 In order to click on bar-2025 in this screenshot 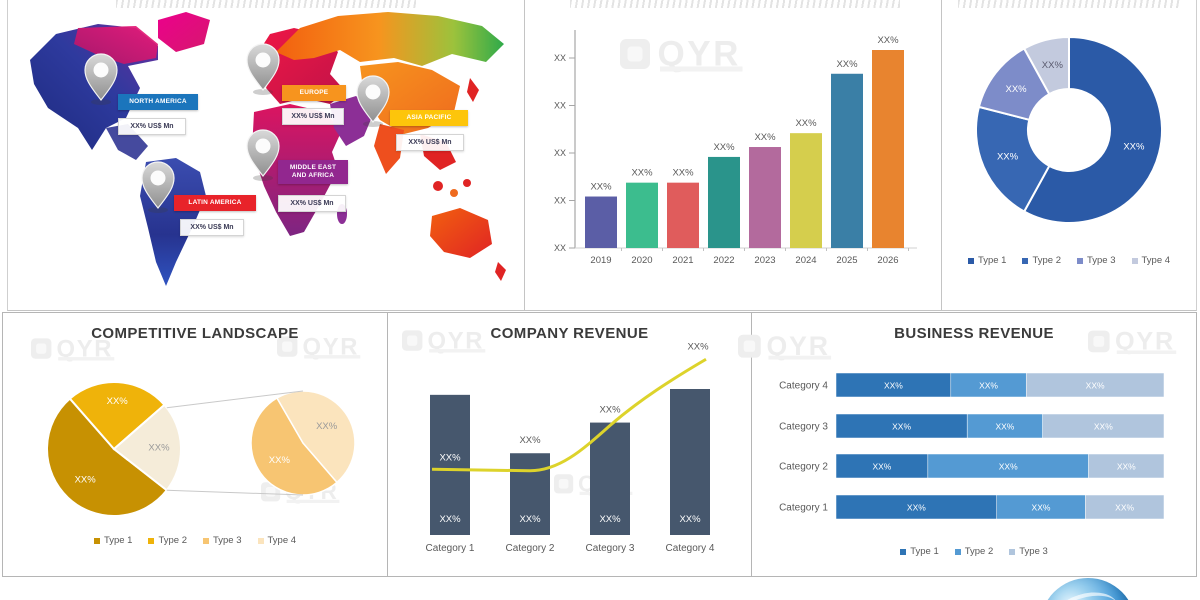, I will do `click(847, 160)`.